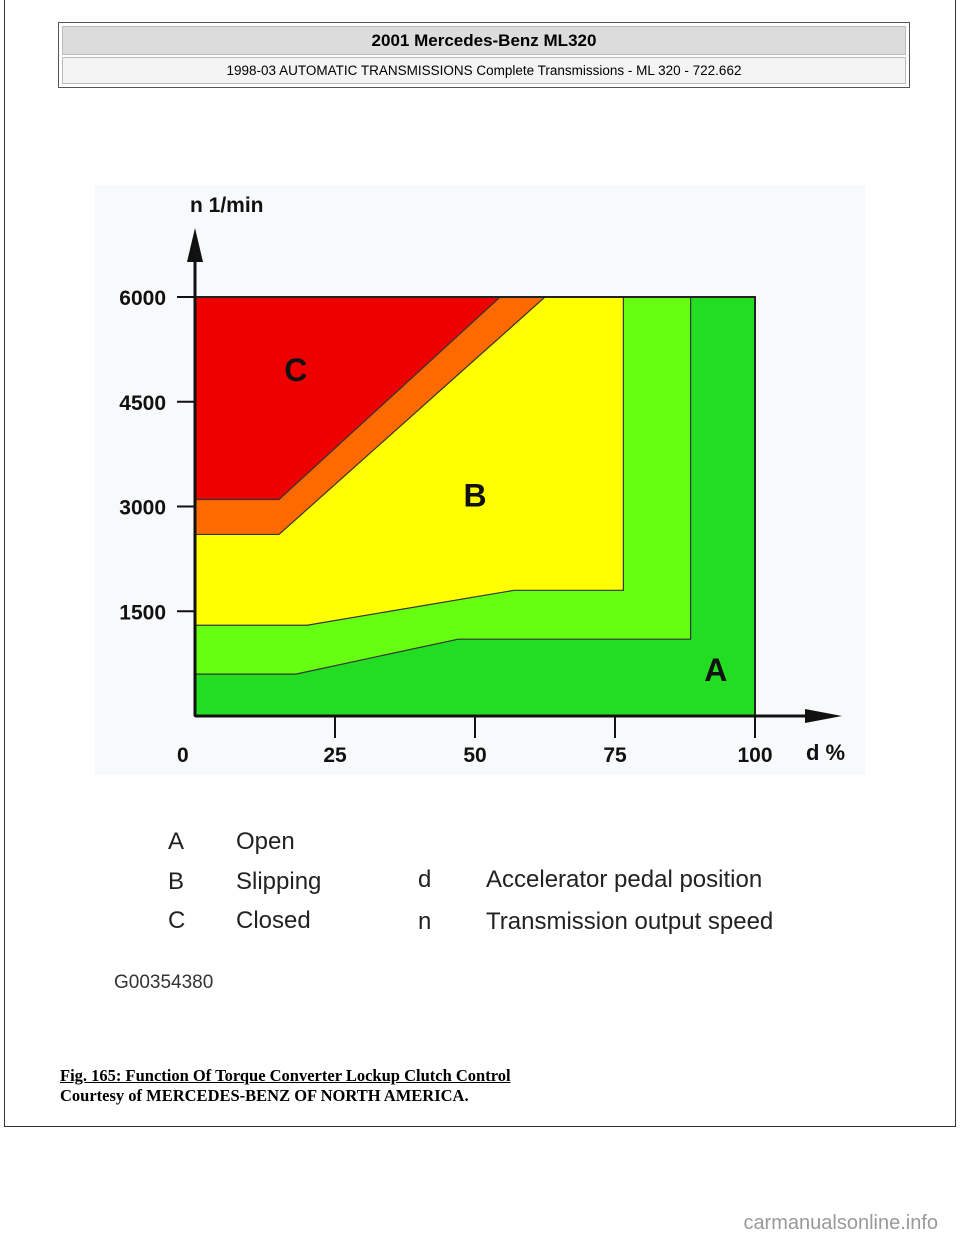 Image resolution: width=960 pixels, height=1242 pixels. I want to click on y-tick-label: 6000, so click(142, 298).